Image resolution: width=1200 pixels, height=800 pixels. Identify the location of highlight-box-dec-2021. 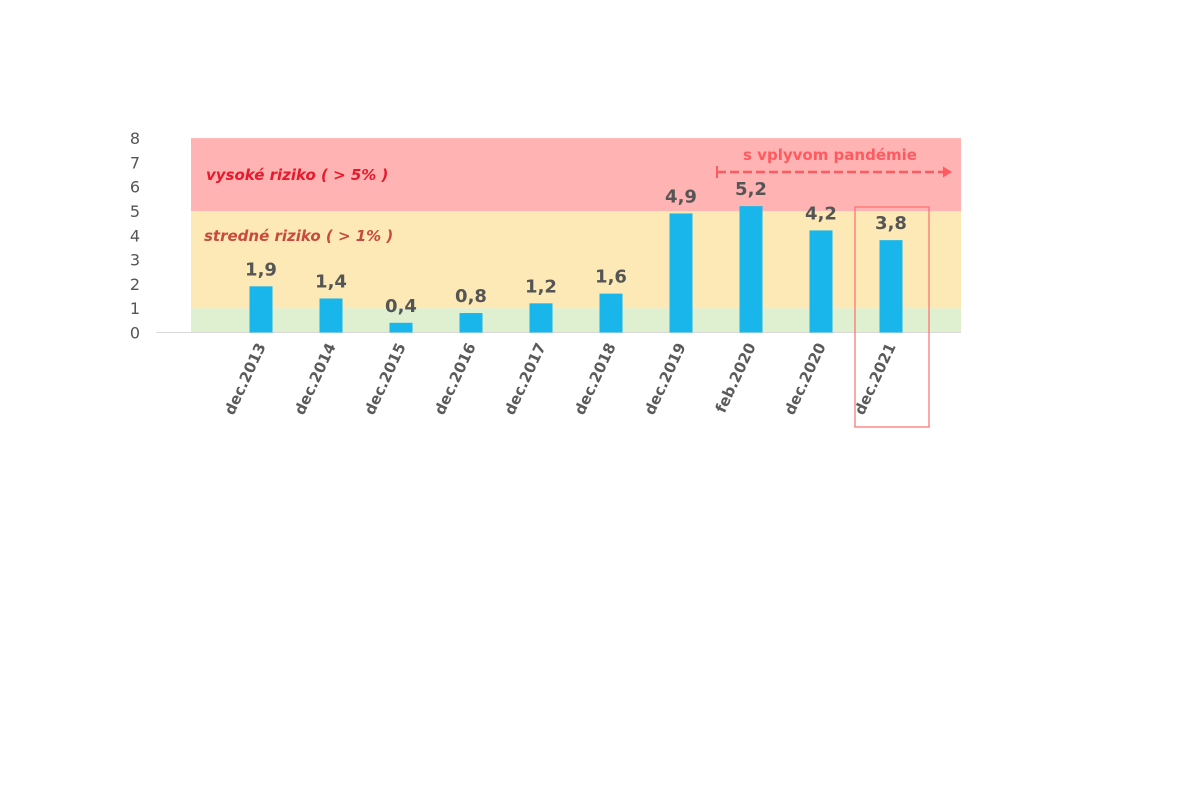
(892, 317).